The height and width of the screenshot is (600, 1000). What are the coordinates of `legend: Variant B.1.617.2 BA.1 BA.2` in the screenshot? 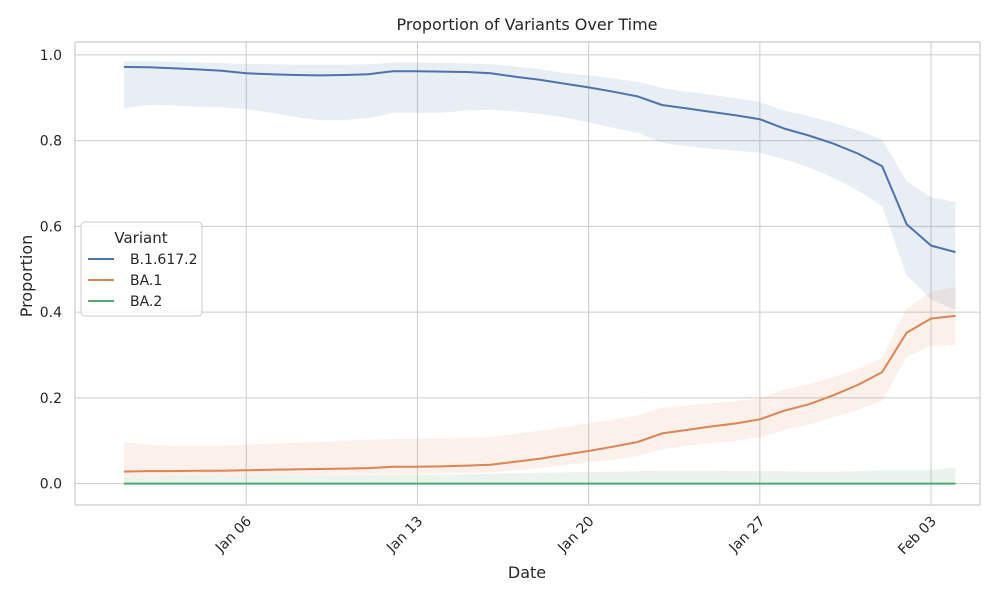 It's located at (141, 269).